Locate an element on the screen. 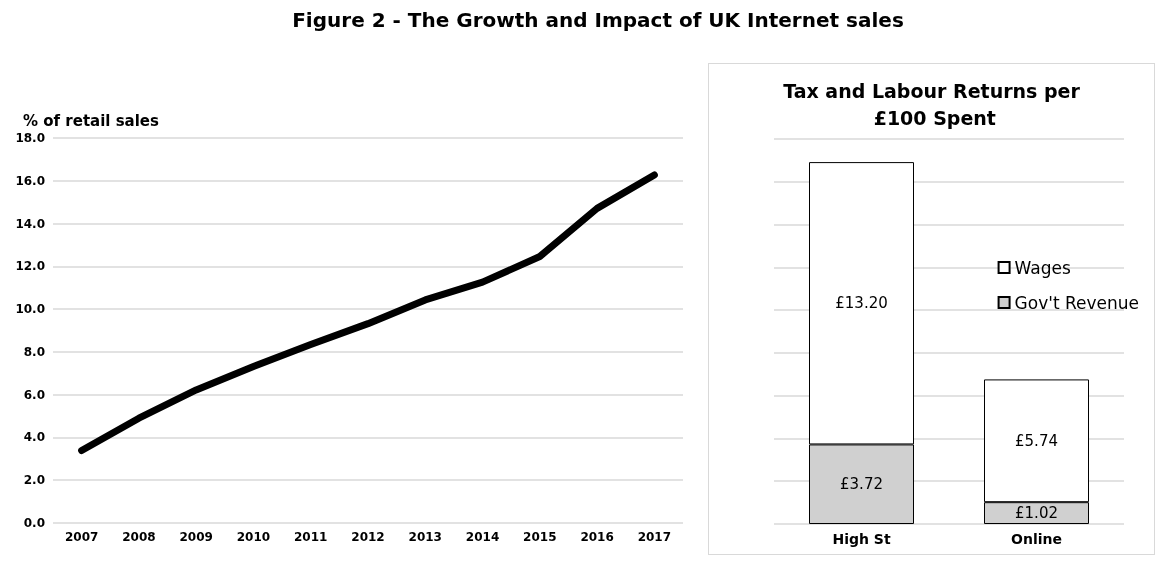  x-tick-label: 2014 is located at coordinates (482, 537).